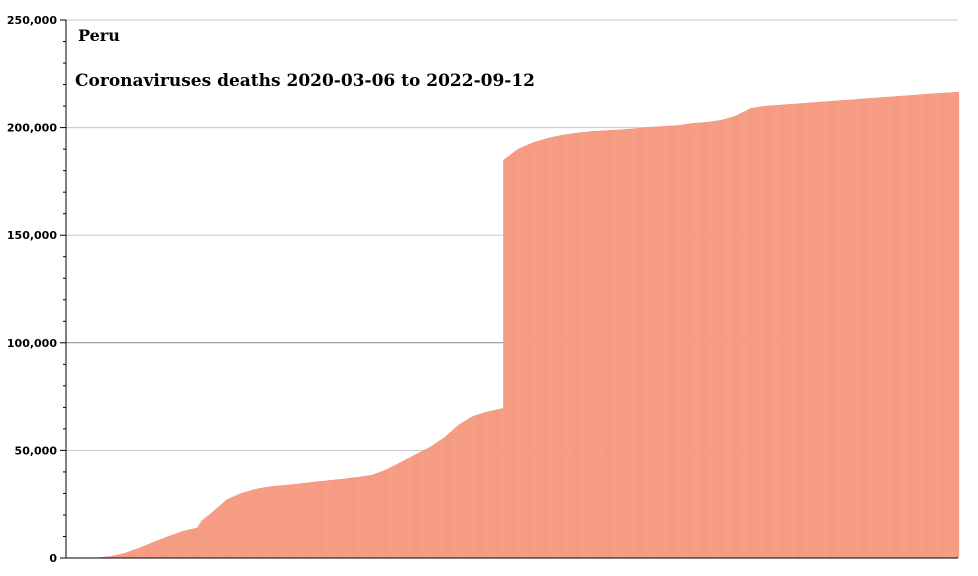 The height and width of the screenshot is (576, 978). What do you see at coordinates (32, 20) in the screenshot?
I see `y-tick-label: 250,000` at bounding box center [32, 20].